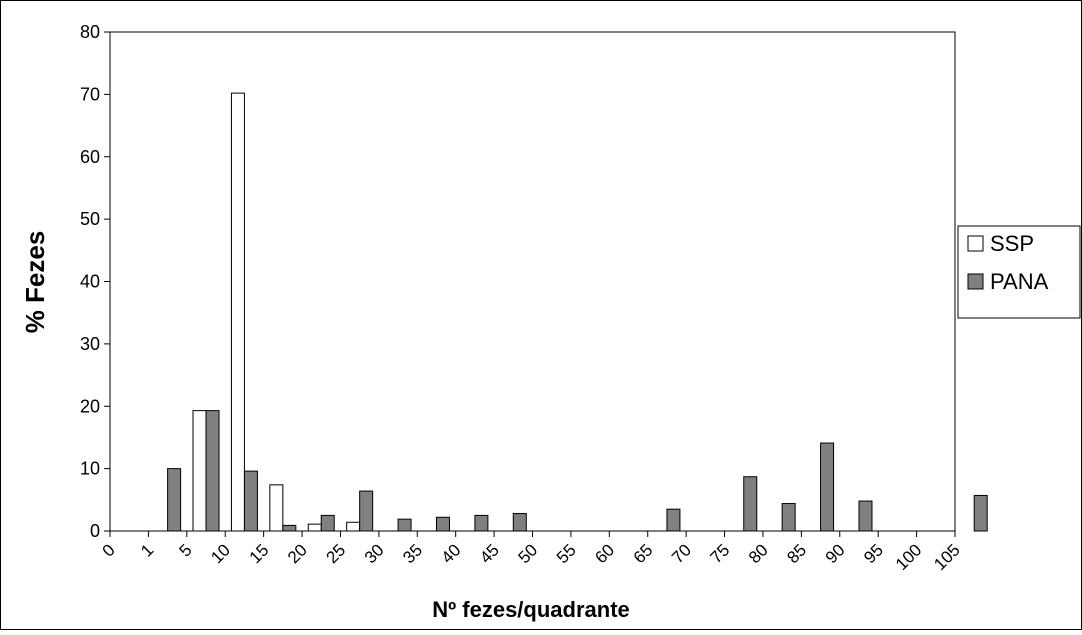  What do you see at coordinates (35, 282) in the screenshot?
I see `y-axis-label: % Fezes` at bounding box center [35, 282].